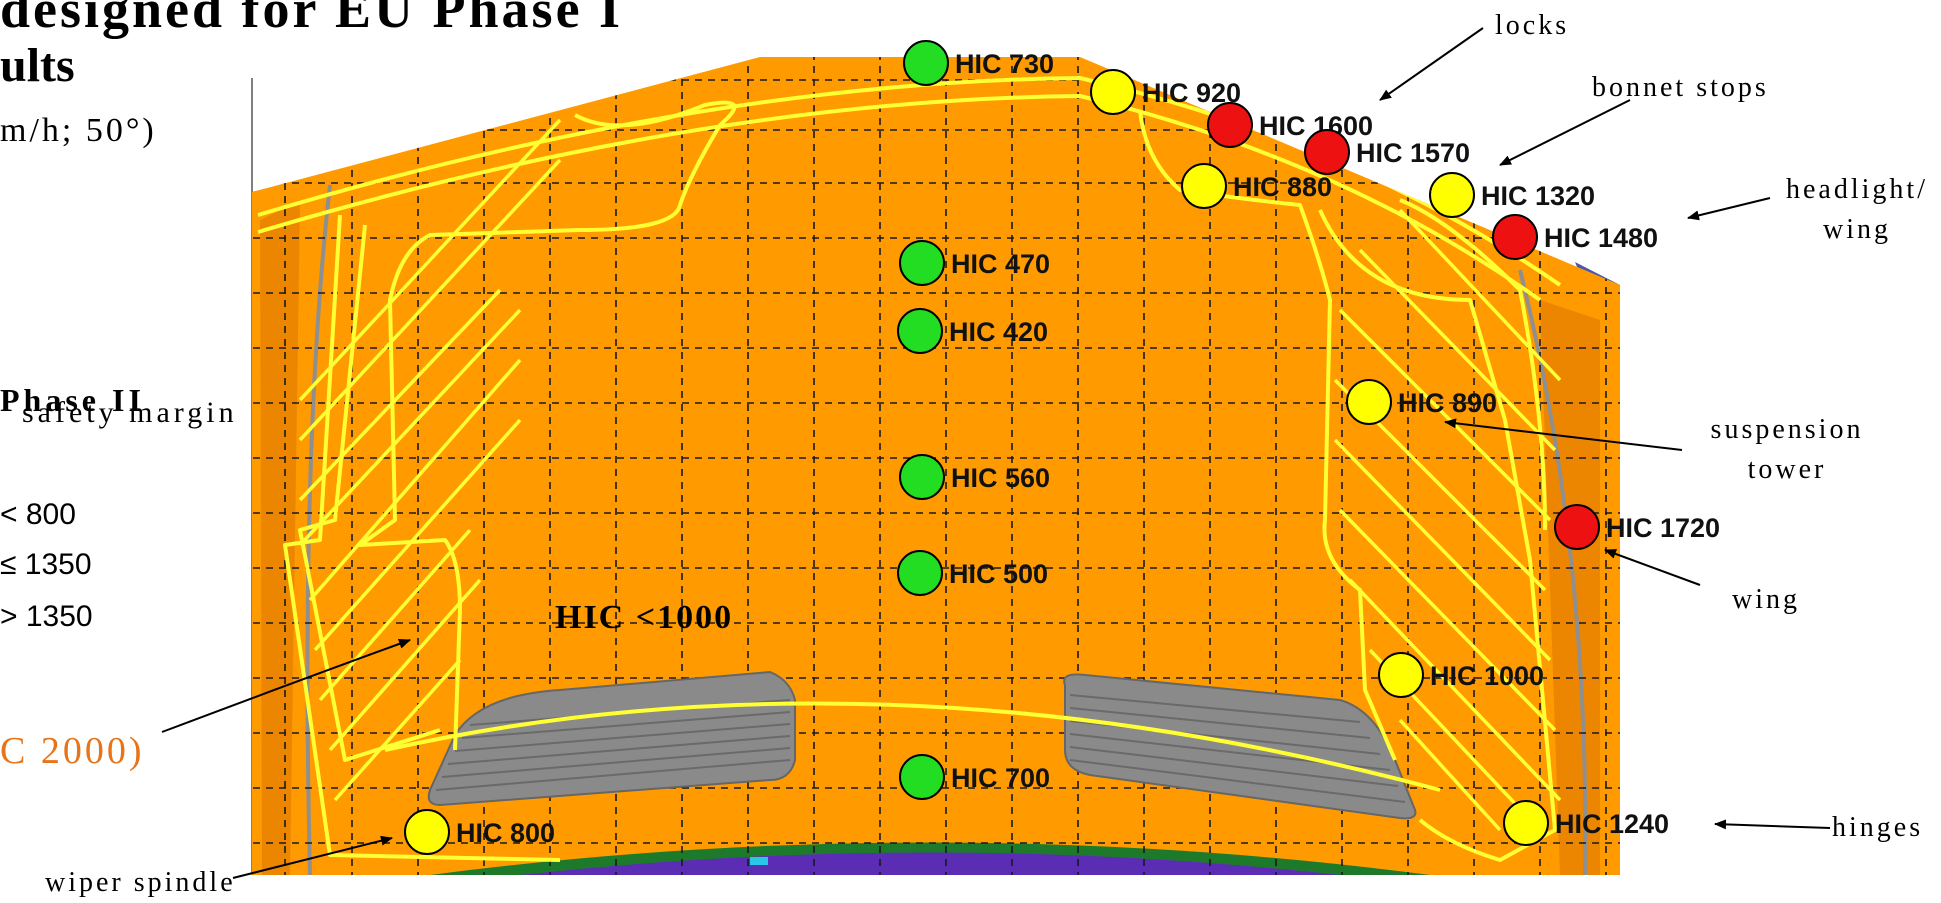  What do you see at coordinates (46, 564) in the screenshot?
I see `legend-item-yellow: ≤ 1350` at bounding box center [46, 564].